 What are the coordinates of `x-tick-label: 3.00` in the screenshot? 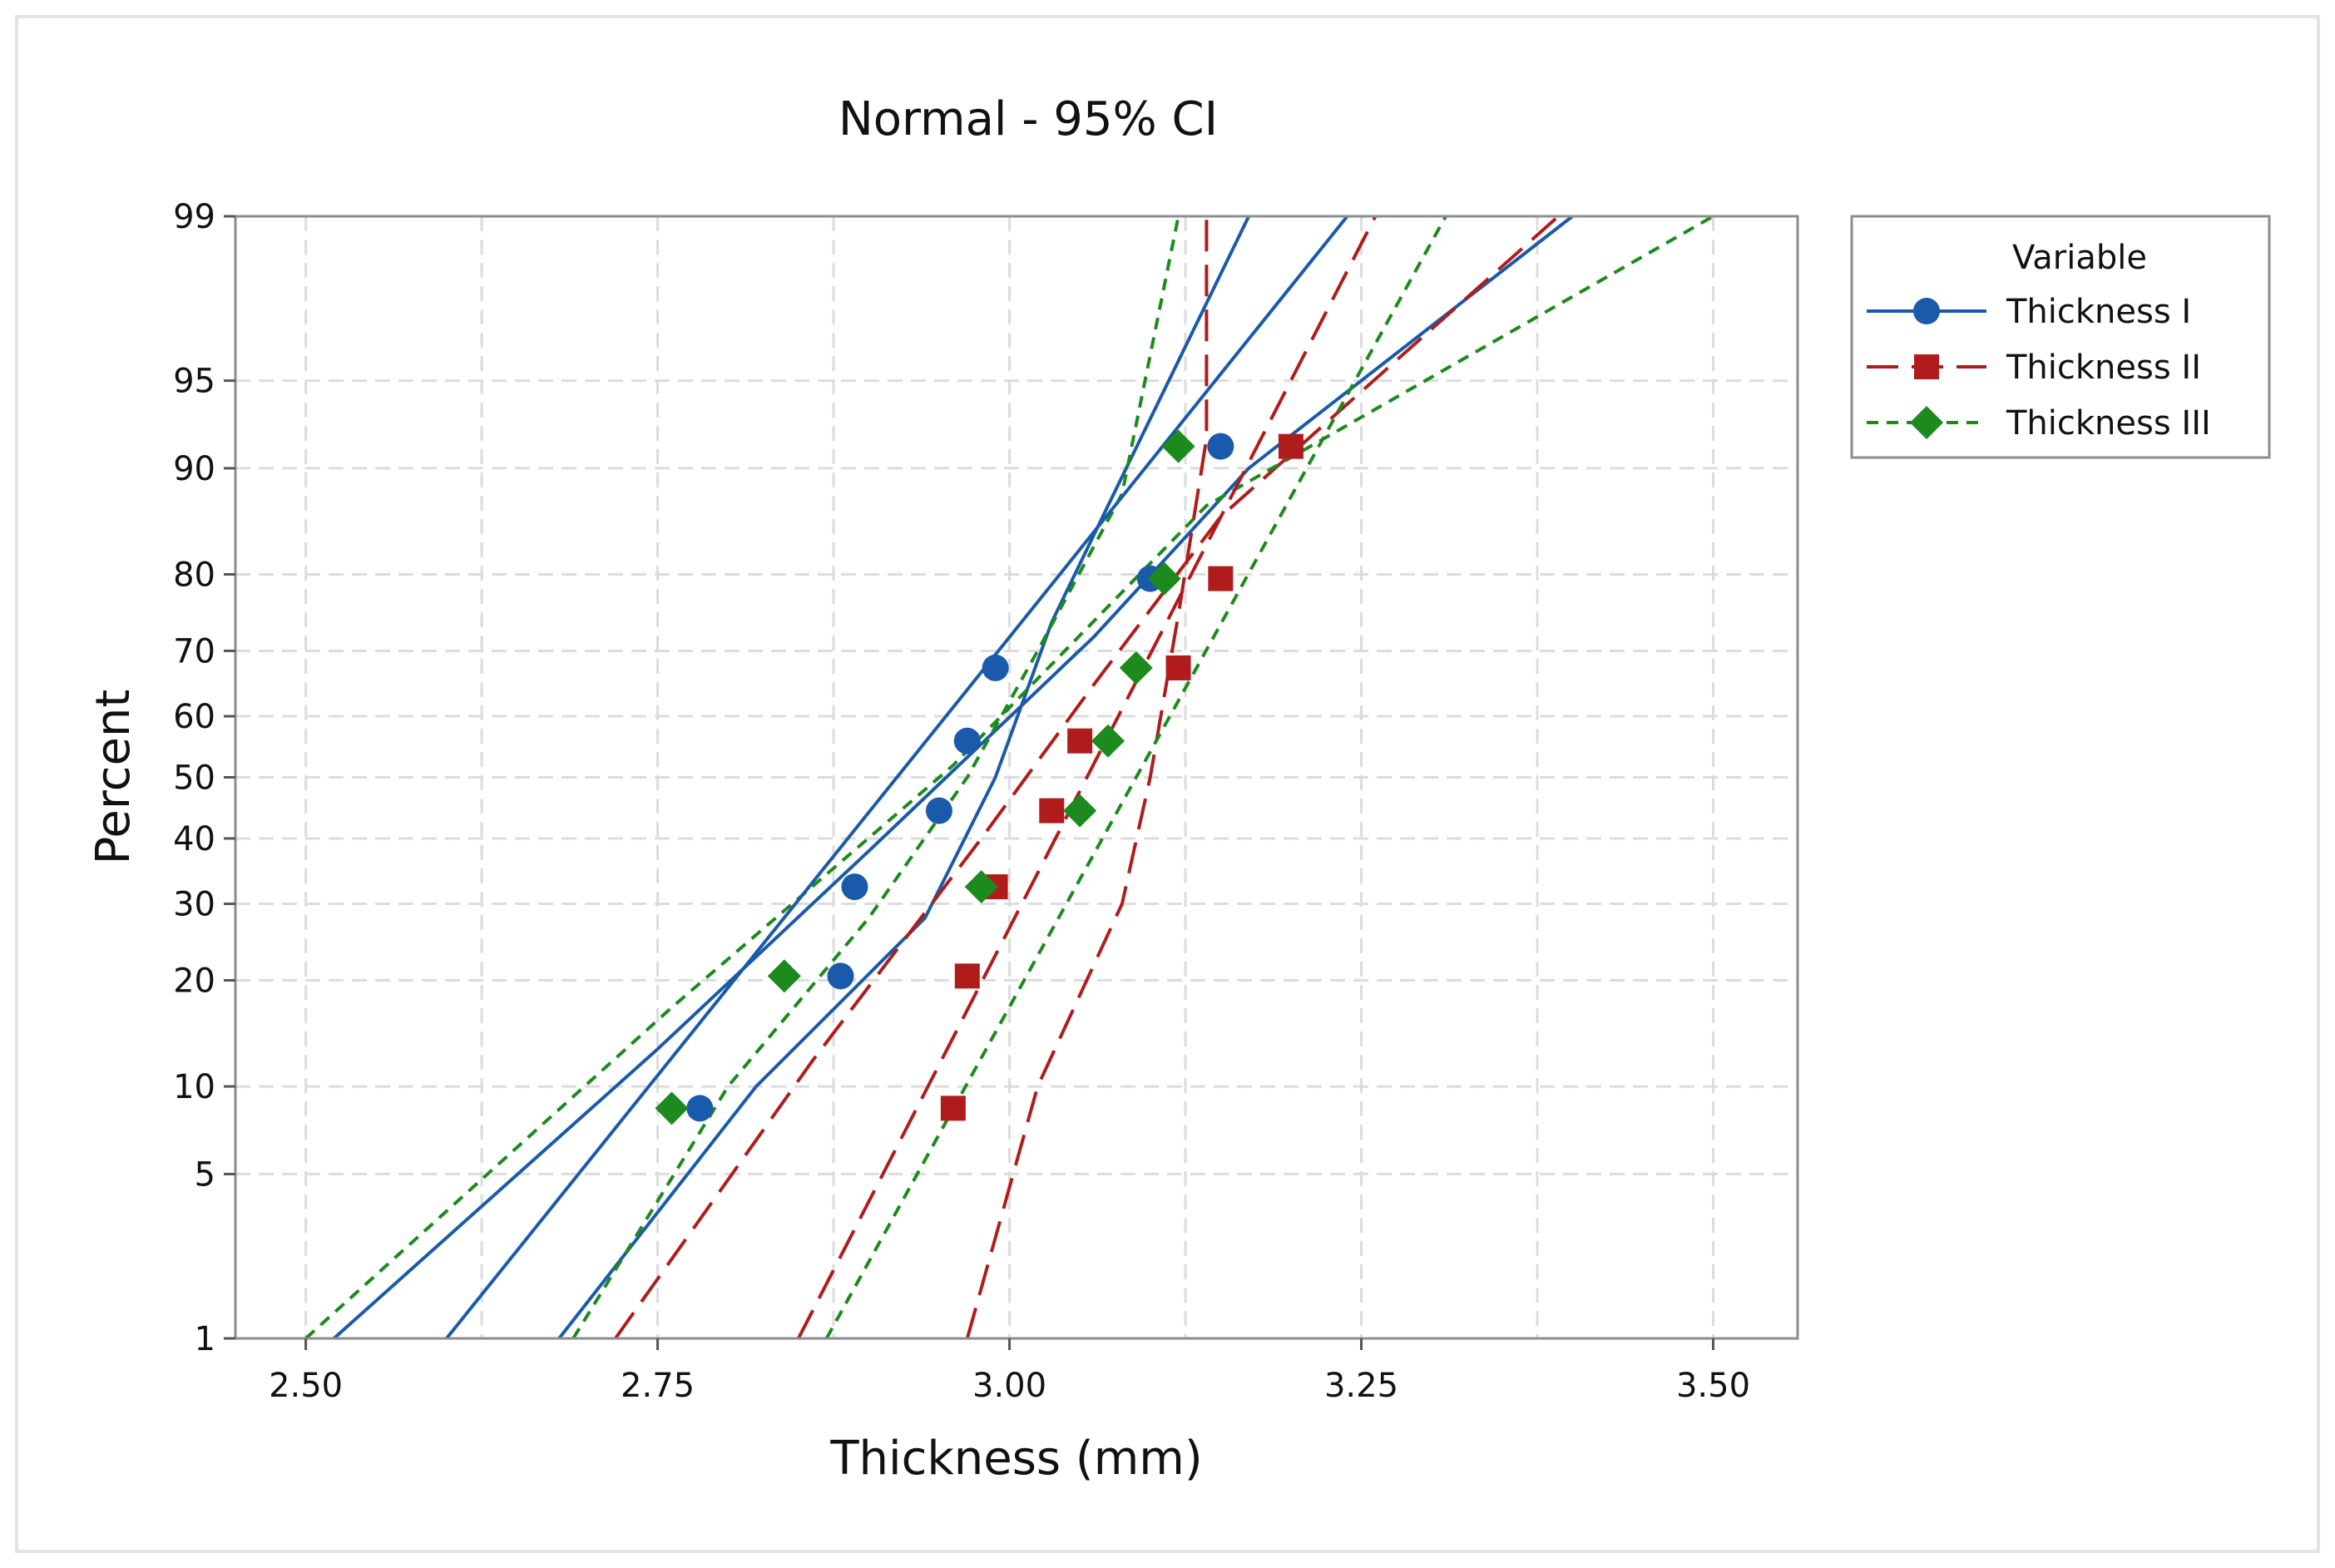 It's located at (1009, 1386).